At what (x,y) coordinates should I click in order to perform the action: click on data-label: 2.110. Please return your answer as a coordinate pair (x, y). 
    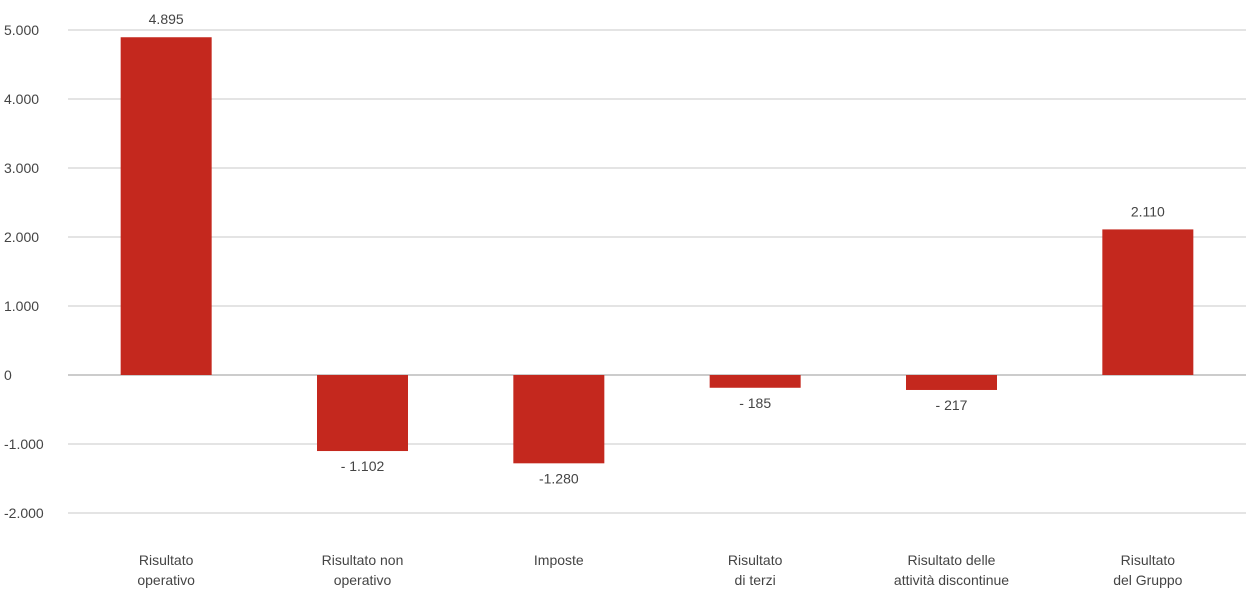
    Looking at the image, I should click on (1148, 211).